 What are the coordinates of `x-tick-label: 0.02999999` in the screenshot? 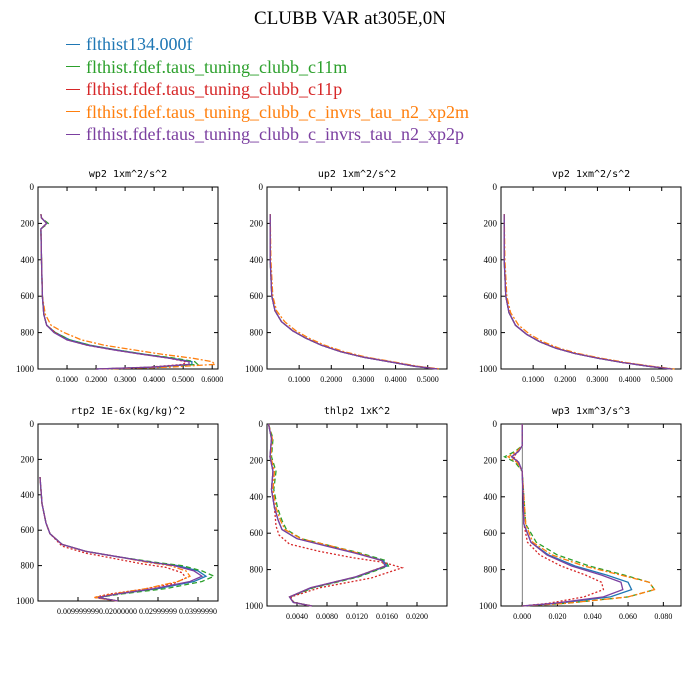 It's located at (158, 611).